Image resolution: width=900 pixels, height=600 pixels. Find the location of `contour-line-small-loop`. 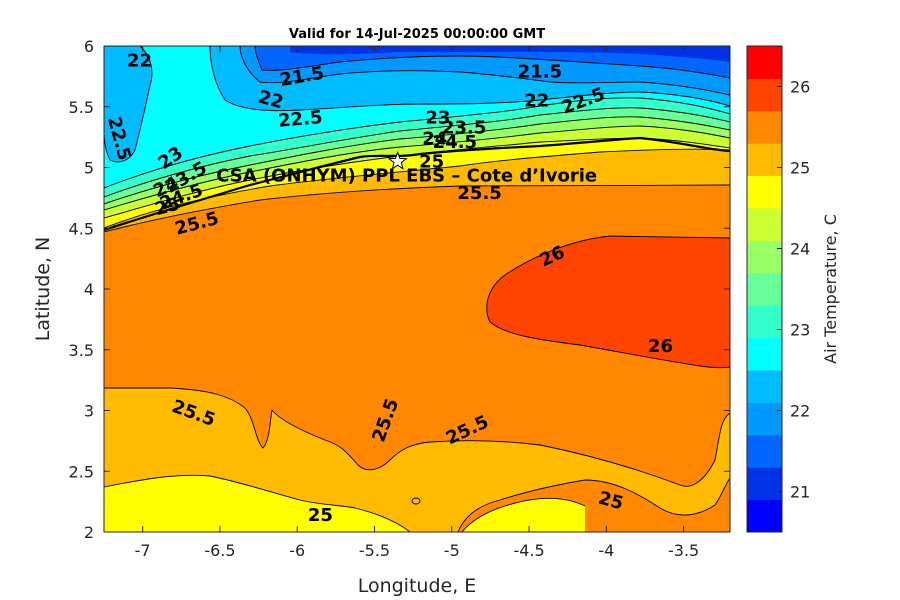

contour-line-small-loop is located at coordinates (416, 501).